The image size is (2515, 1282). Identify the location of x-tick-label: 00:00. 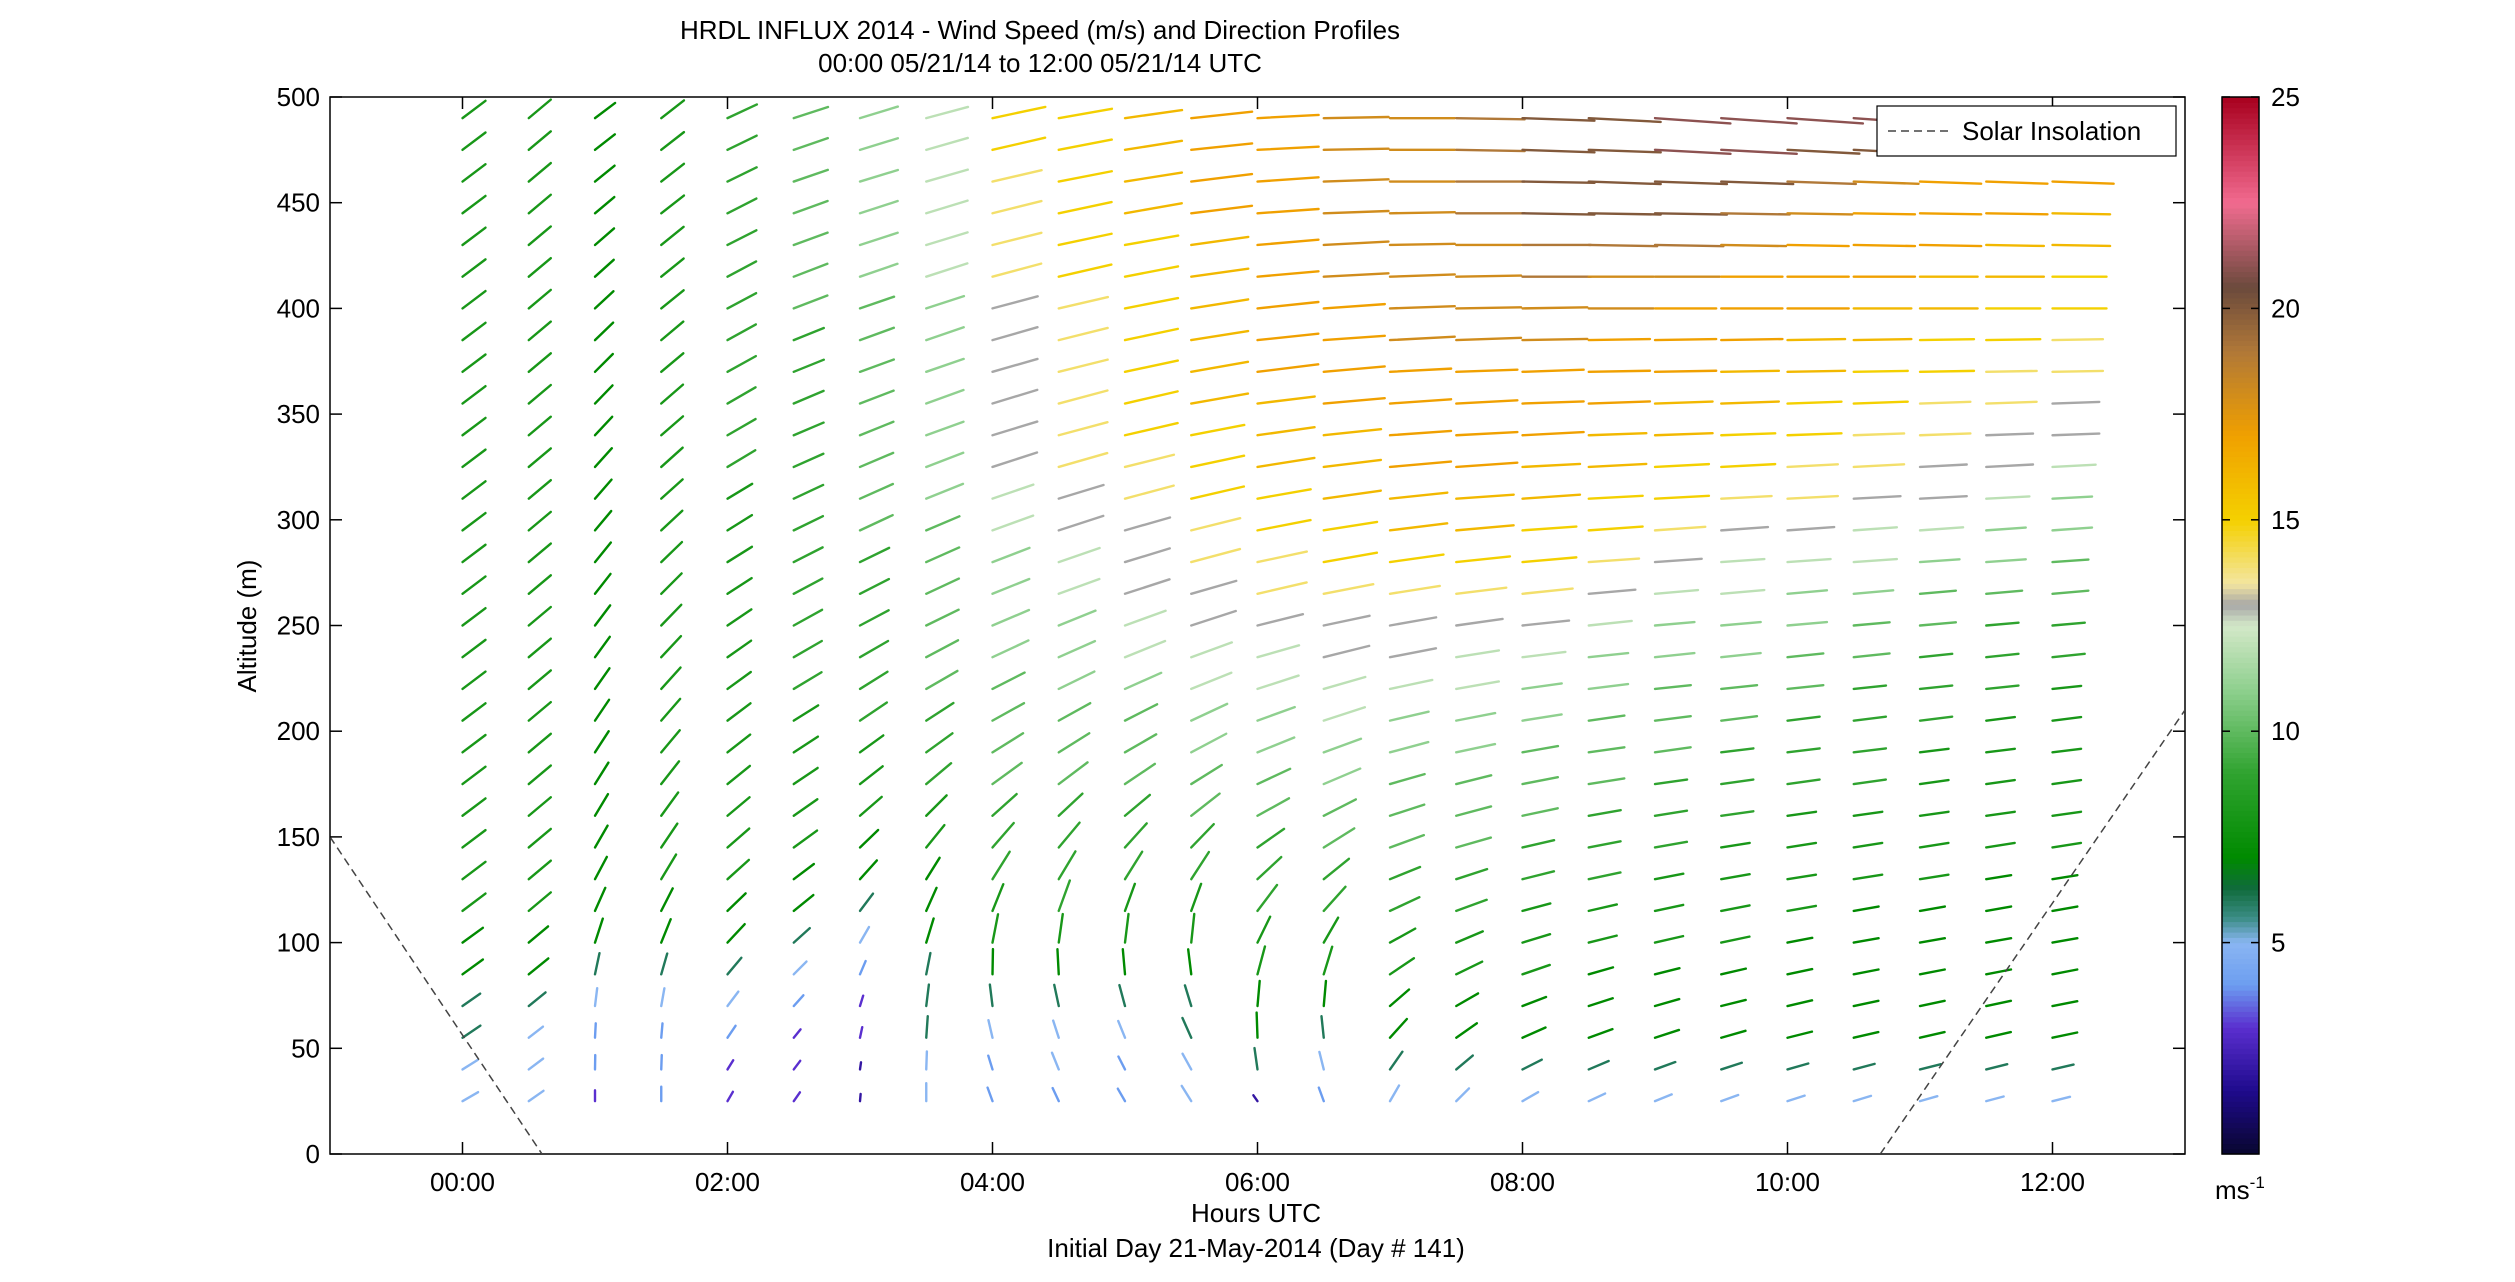
(462, 1182).